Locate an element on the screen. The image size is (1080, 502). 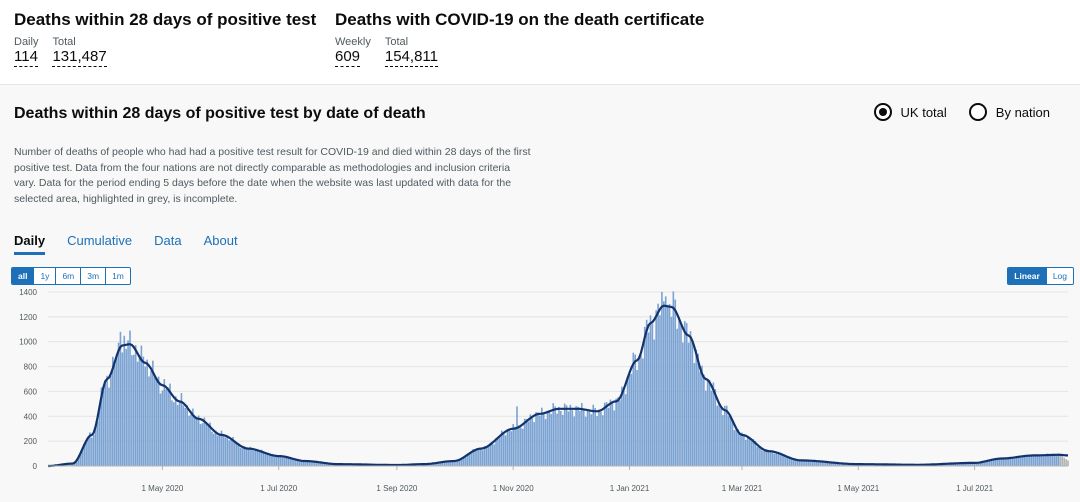
radio-unselected-icon is located at coordinates (977, 112).